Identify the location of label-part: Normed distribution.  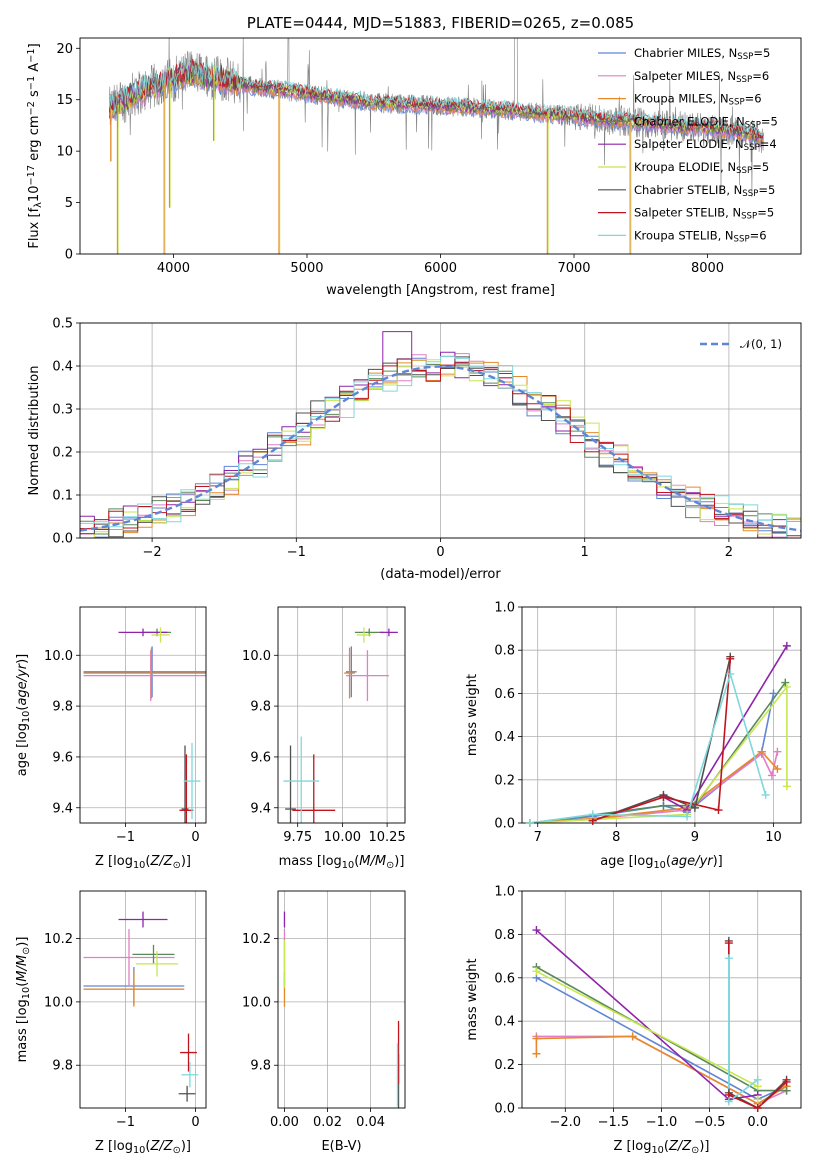
(34, 431).